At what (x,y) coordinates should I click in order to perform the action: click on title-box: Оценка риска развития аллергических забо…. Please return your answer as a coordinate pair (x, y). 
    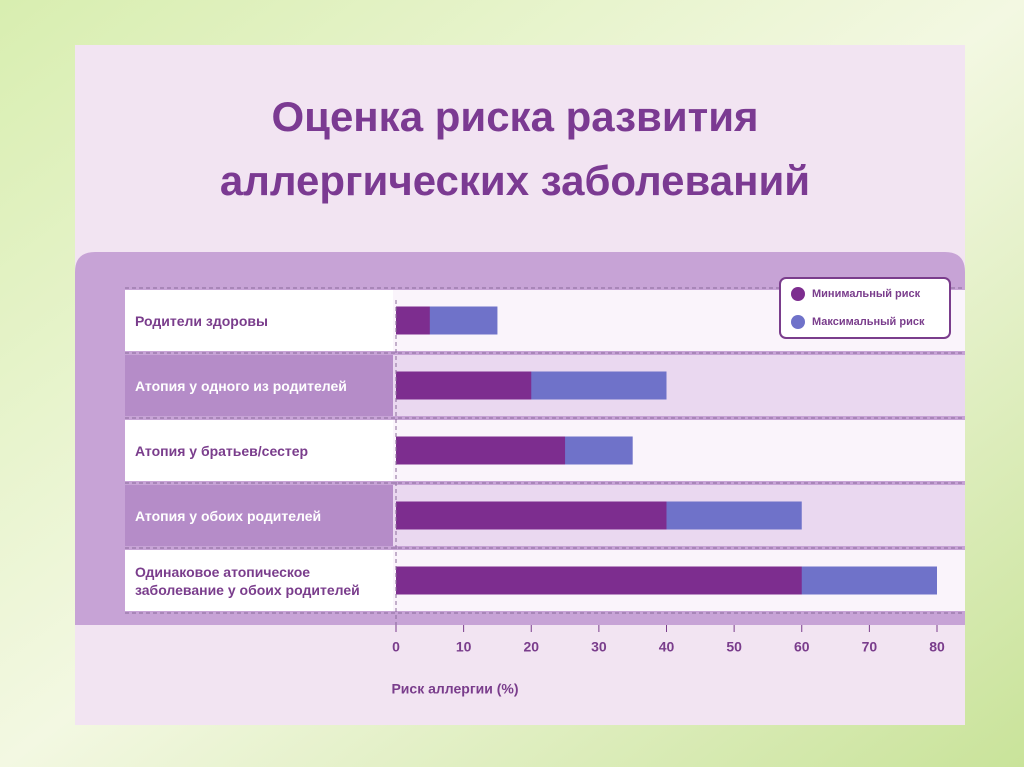
    Looking at the image, I should click on (515, 148).